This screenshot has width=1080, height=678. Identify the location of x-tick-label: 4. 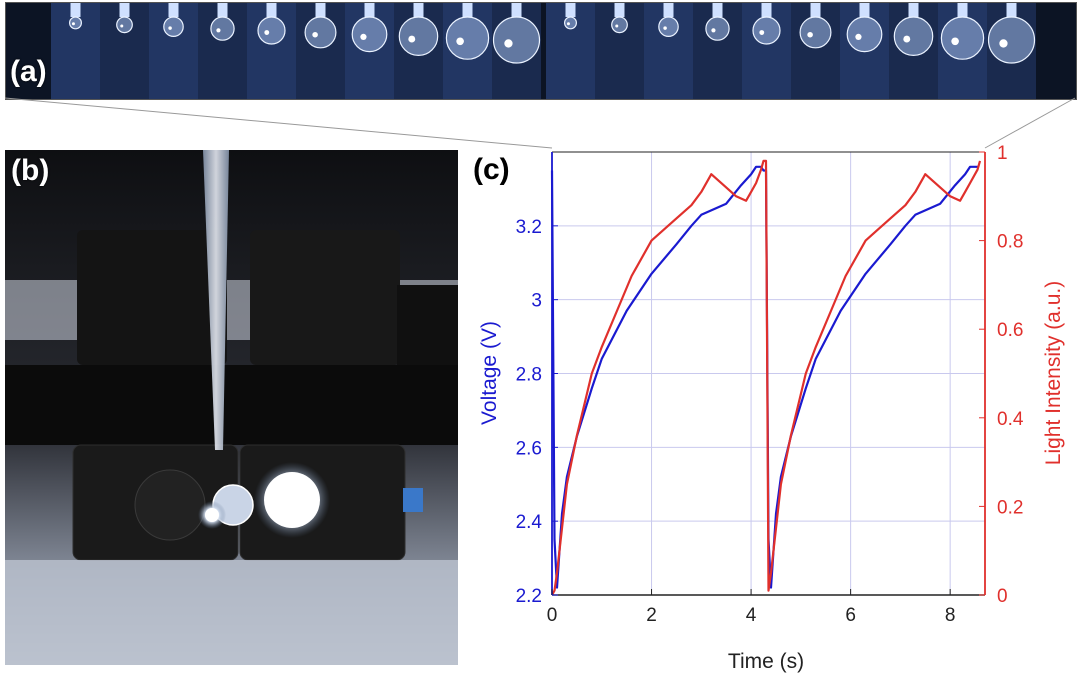
(751, 615).